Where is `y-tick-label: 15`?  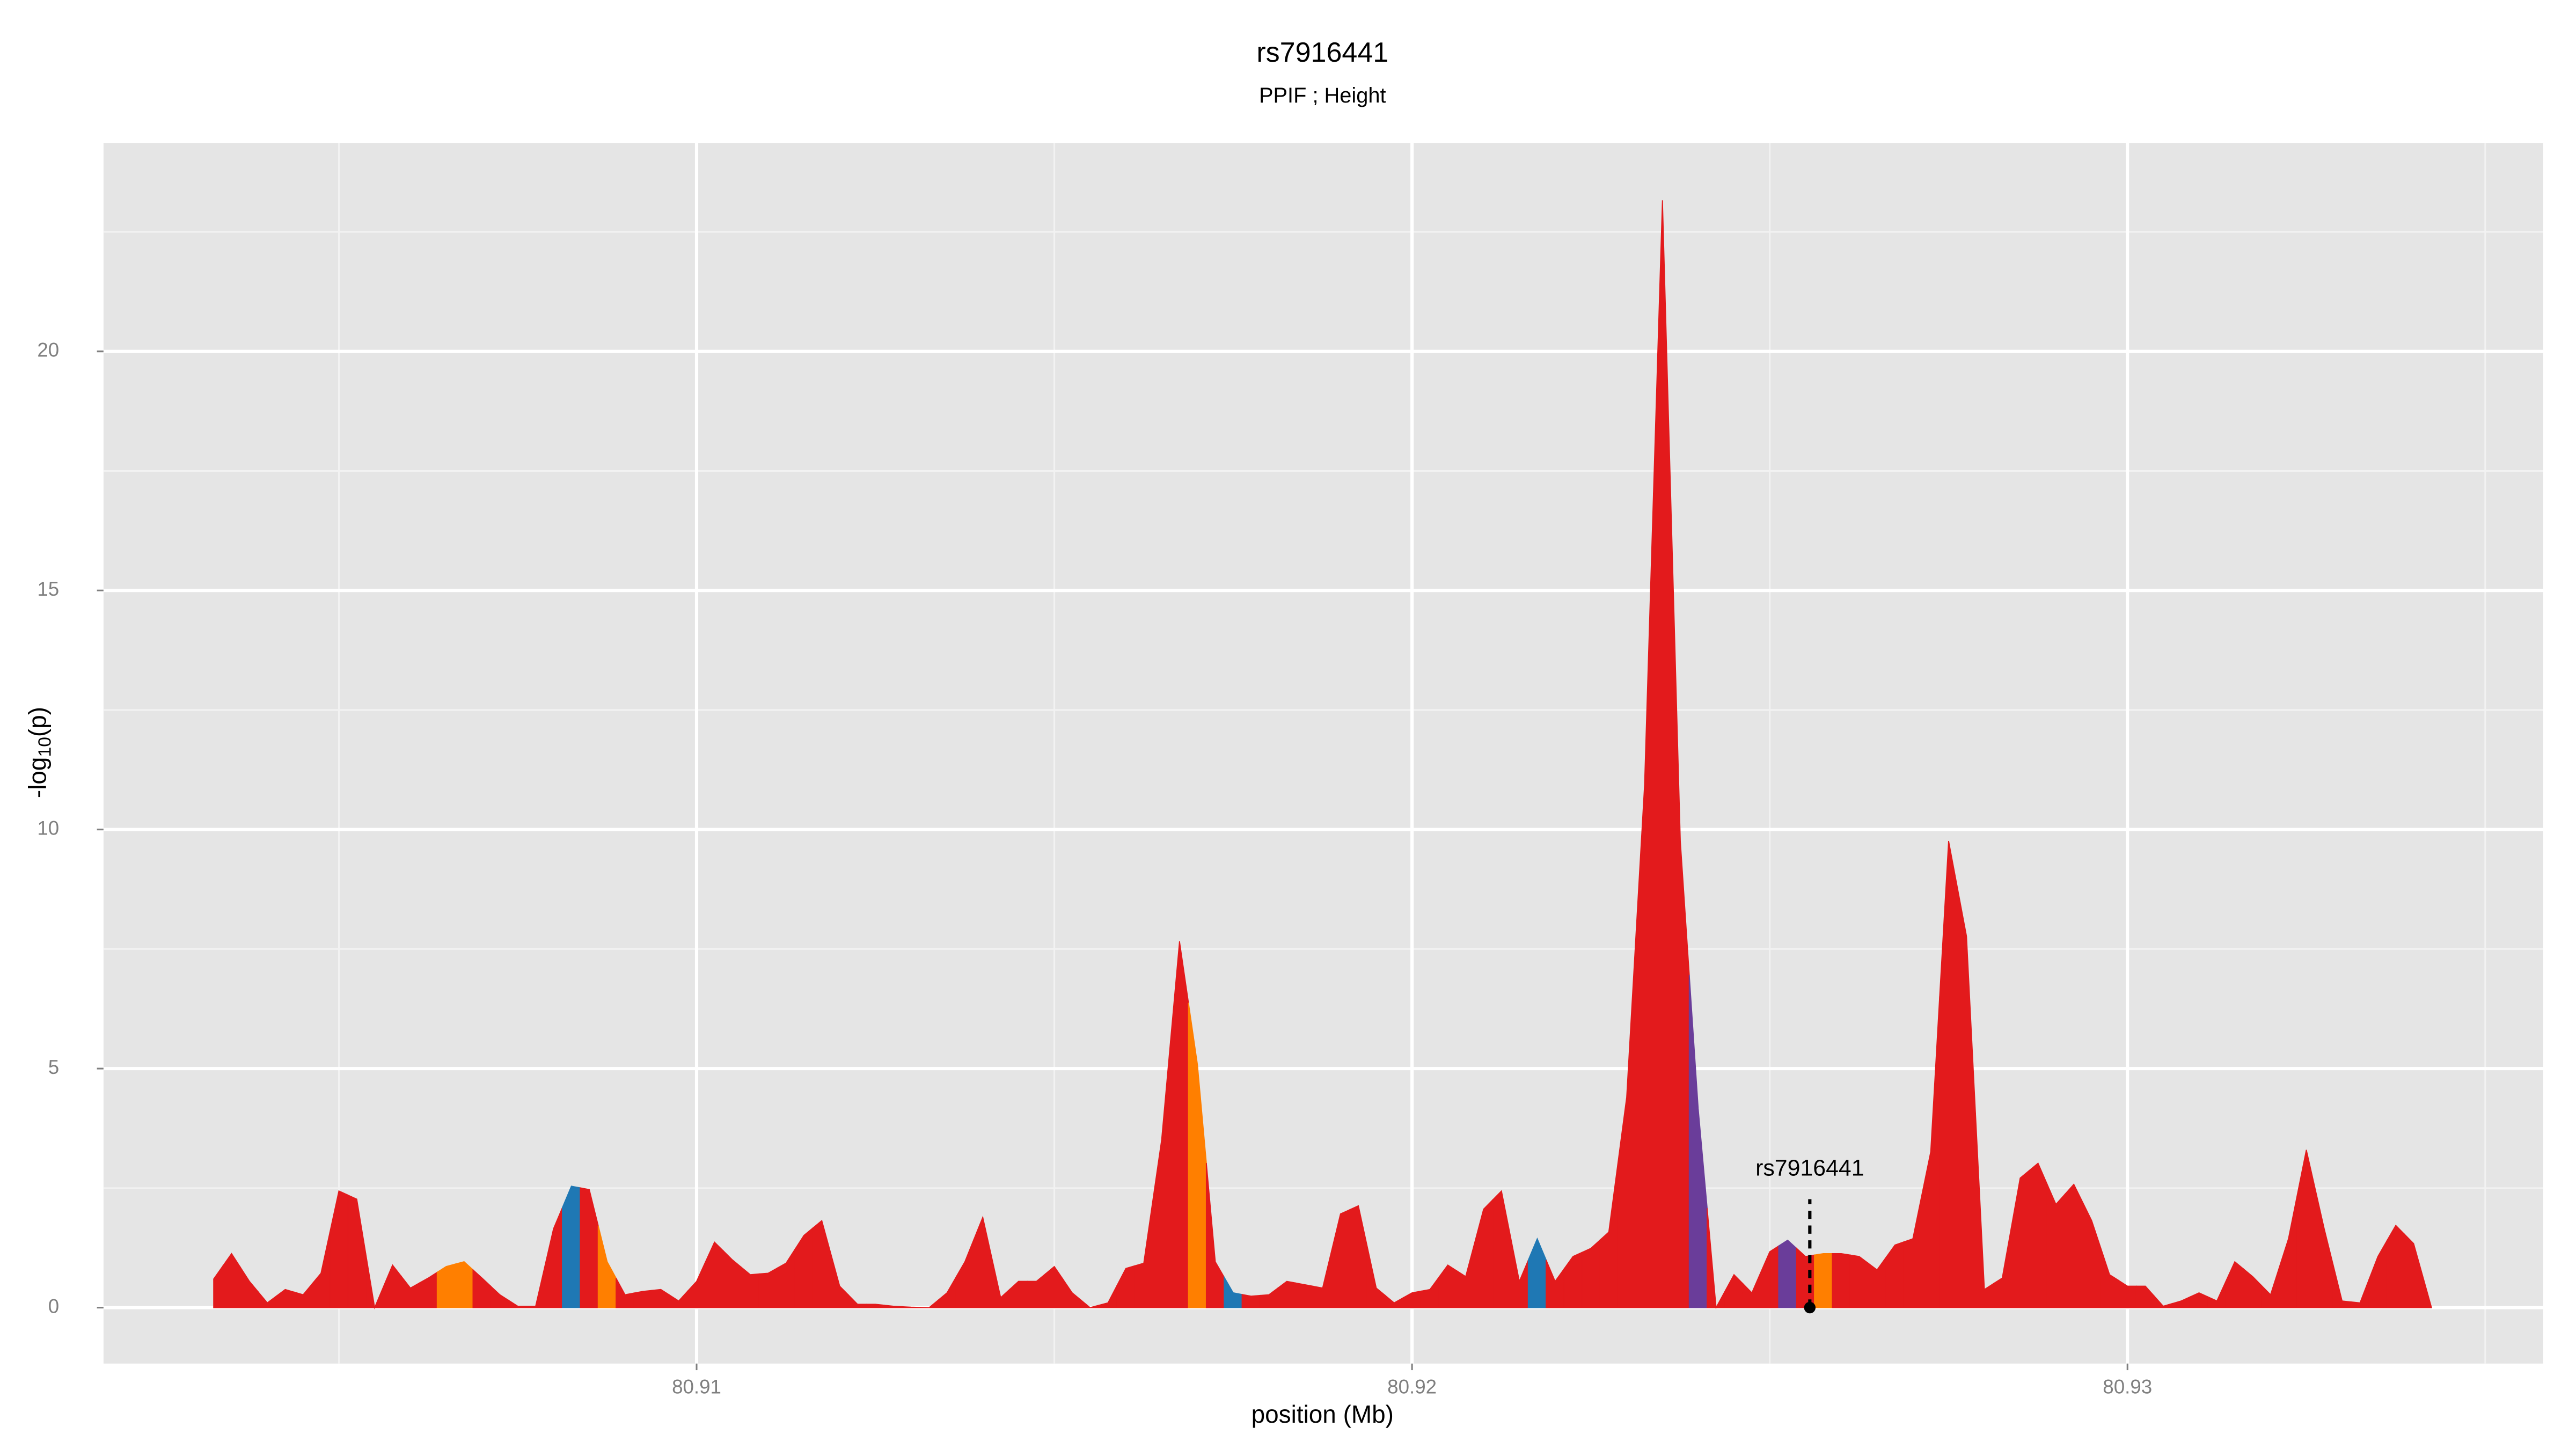 y-tick-label: 15 is located at coordinates (48, 589).